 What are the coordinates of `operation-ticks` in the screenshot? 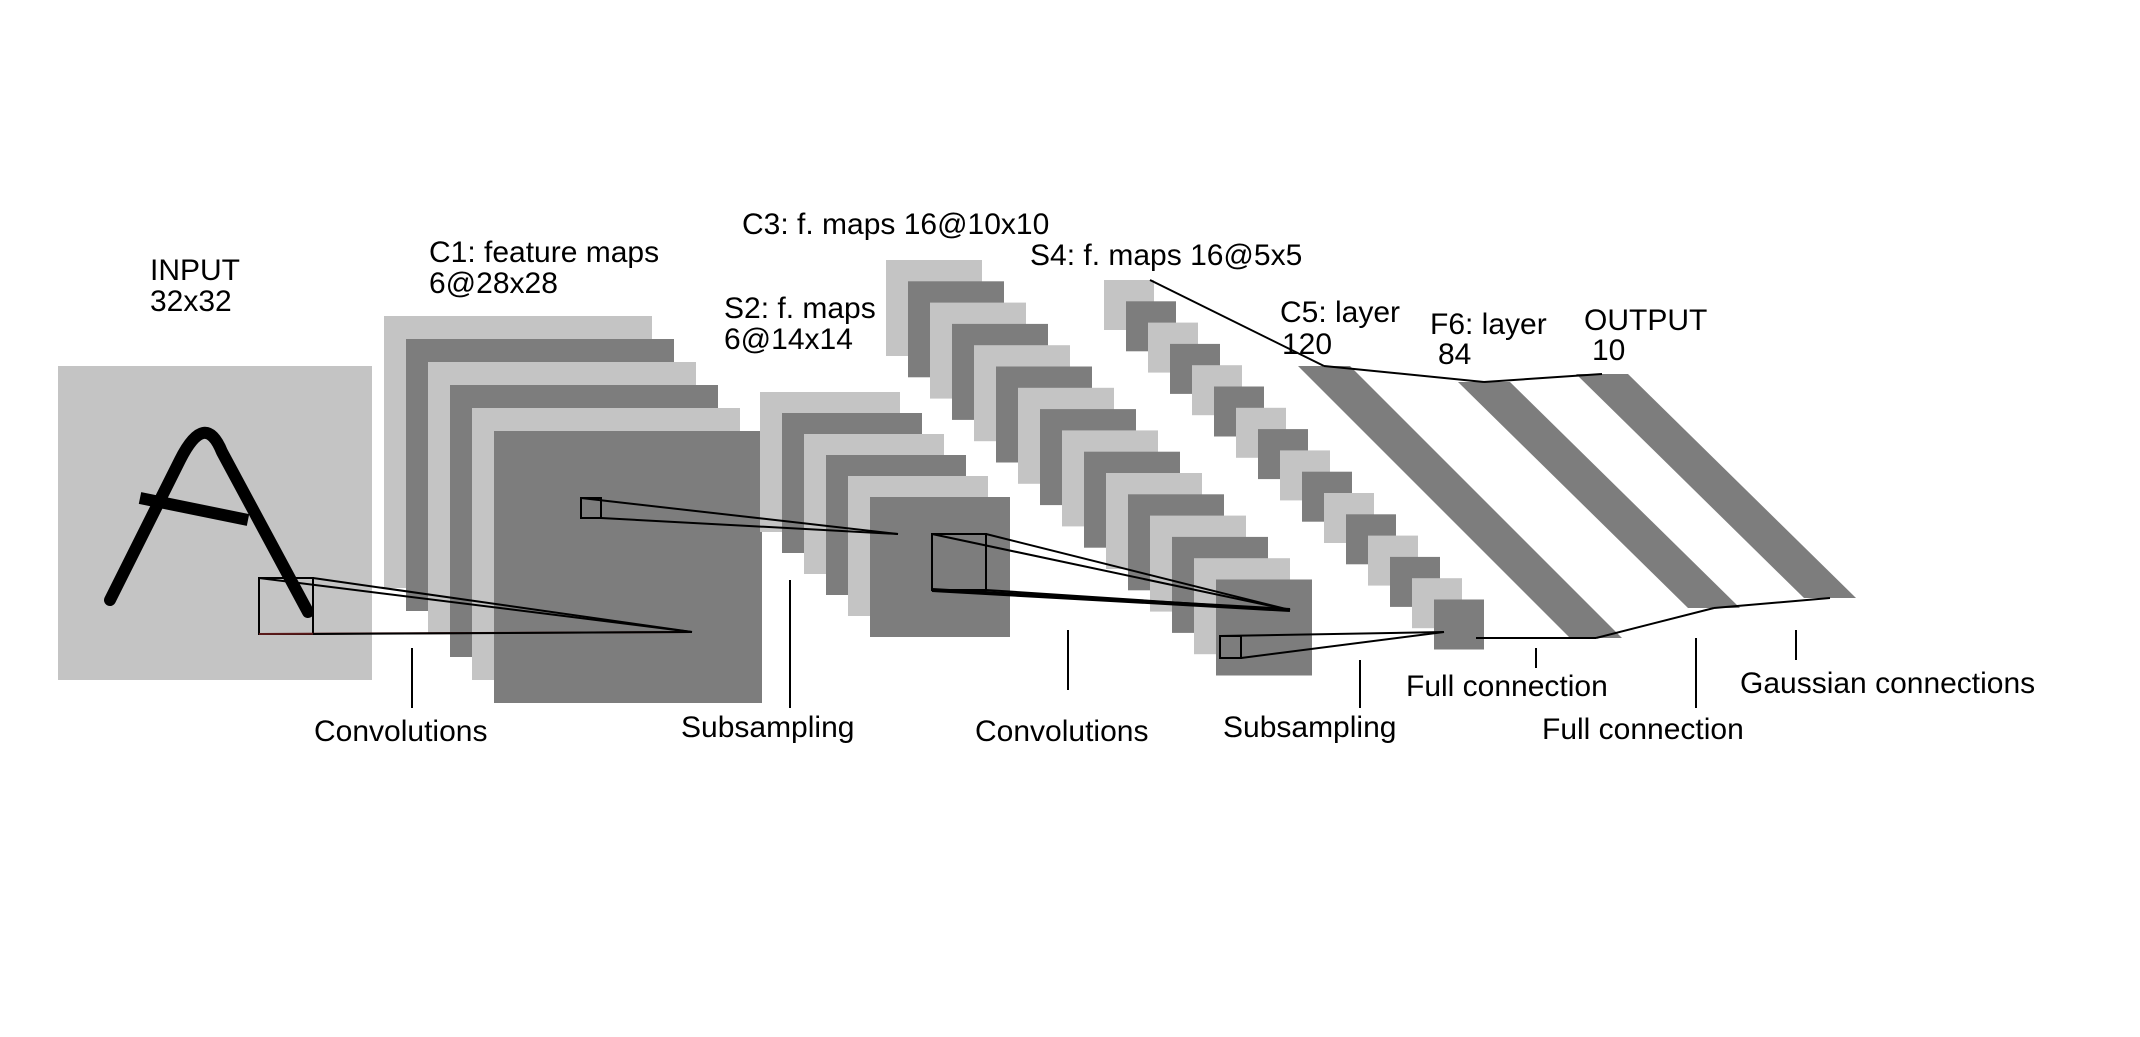 It's located at (1104, 644).